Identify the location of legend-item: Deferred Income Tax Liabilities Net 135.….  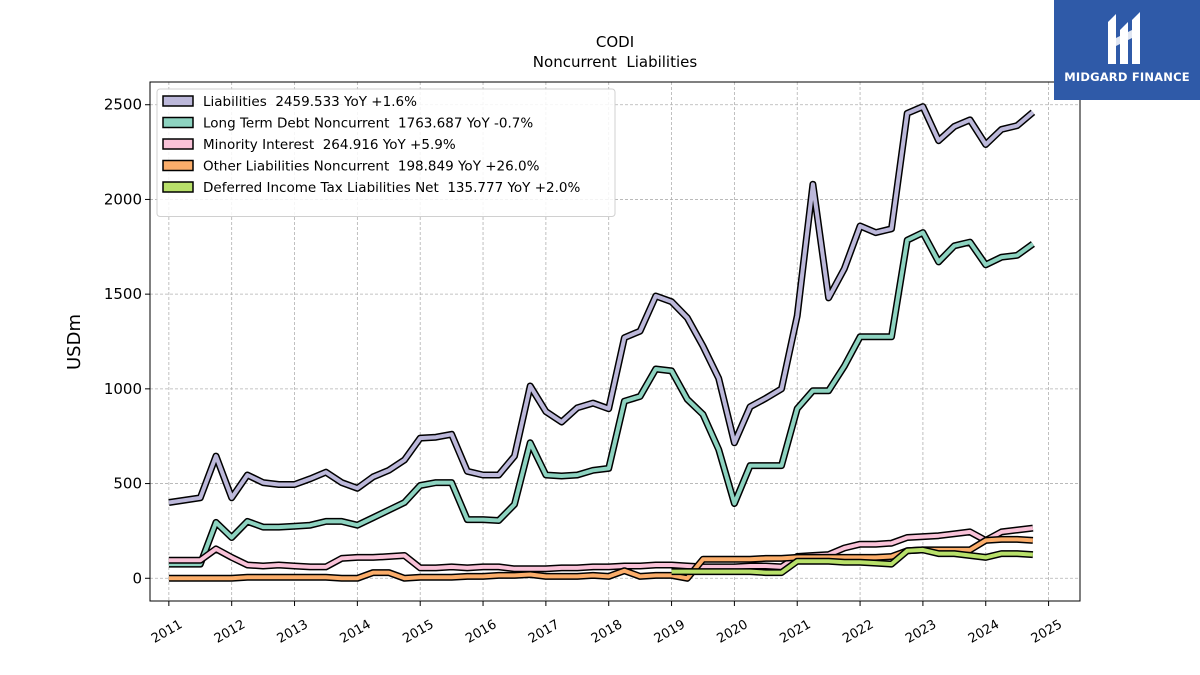
(371, 188).